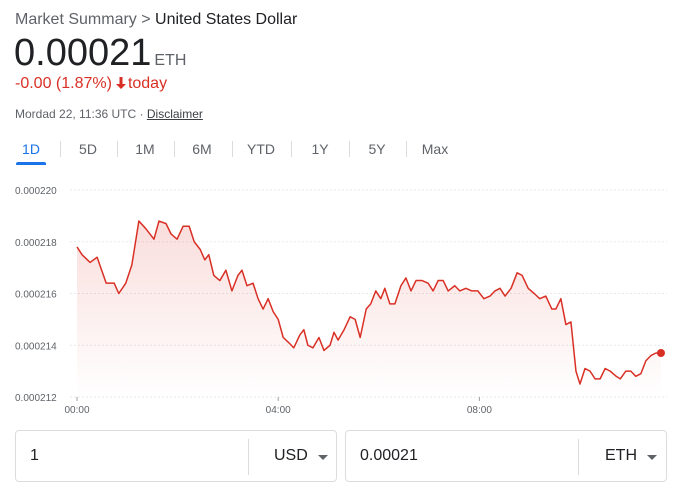 This screenshot has width=687, height=493. What do you see at coordinates (176, 456) in the screenshot?
I see `from-field: 1 USD` at bounding box center [176, 456].